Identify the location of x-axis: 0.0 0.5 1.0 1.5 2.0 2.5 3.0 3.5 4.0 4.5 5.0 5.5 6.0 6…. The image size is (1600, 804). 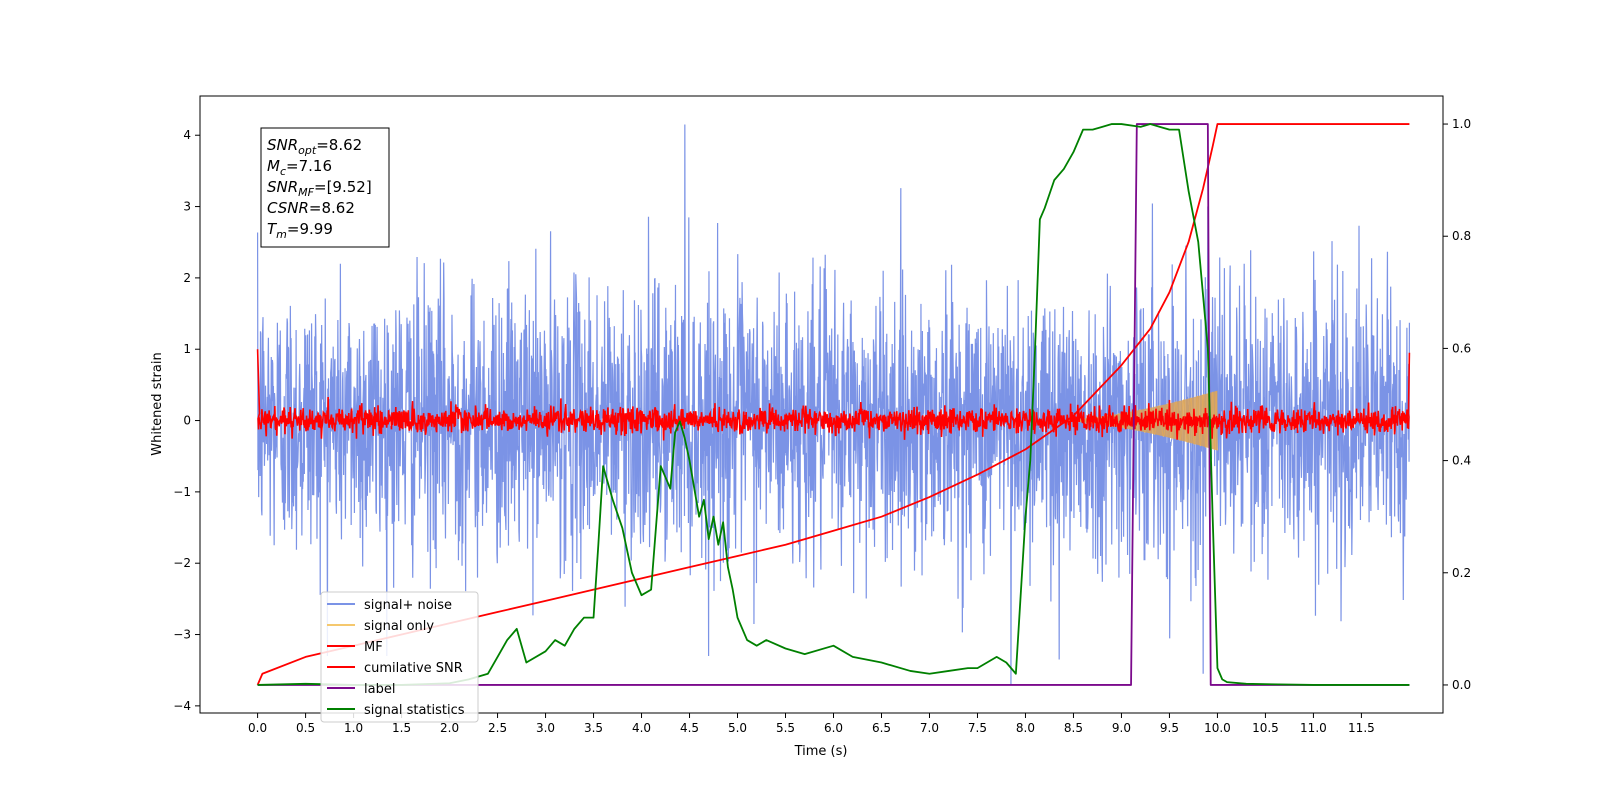
(811, 724).